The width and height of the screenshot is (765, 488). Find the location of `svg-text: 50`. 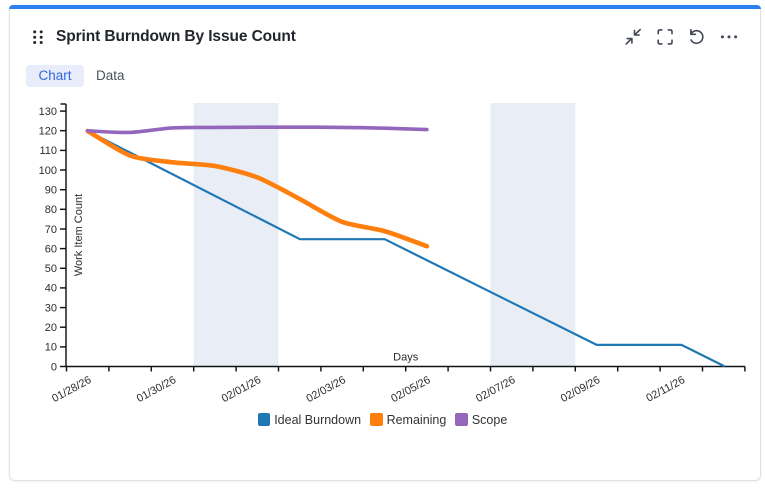

svg-text: 50 is located at coordinates (51, 269).